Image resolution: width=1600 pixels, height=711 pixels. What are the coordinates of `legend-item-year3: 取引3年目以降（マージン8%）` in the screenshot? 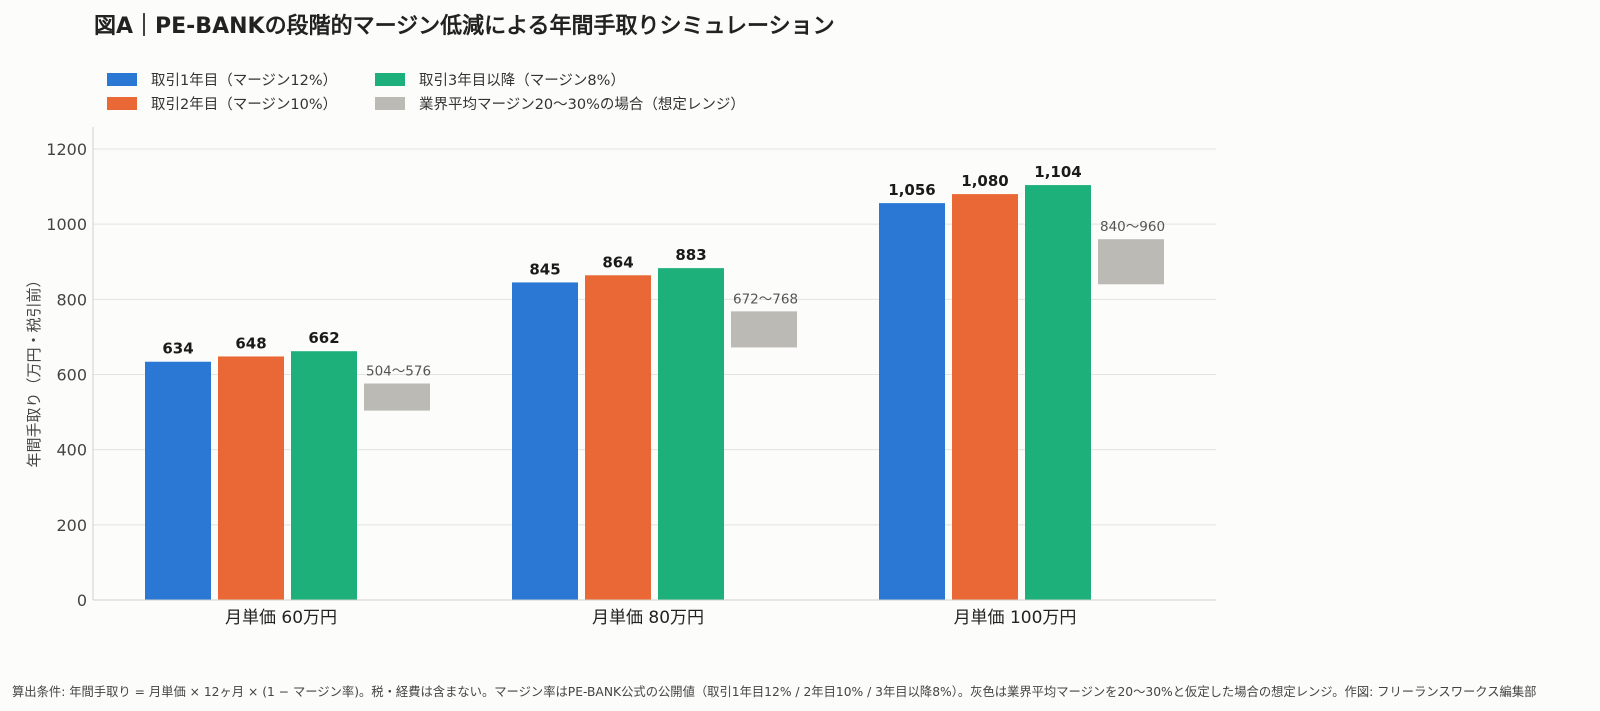 It's located at (560, 79).